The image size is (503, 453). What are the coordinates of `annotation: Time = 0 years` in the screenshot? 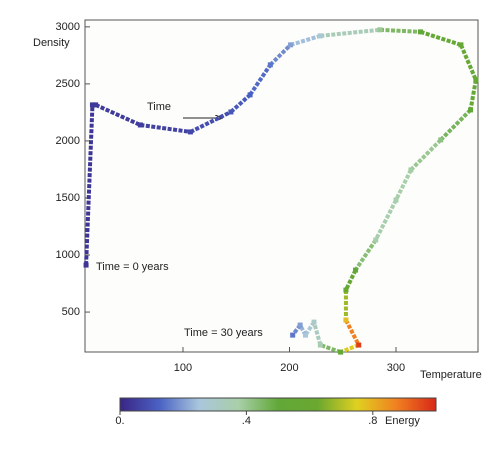 It's located at (132, 267).